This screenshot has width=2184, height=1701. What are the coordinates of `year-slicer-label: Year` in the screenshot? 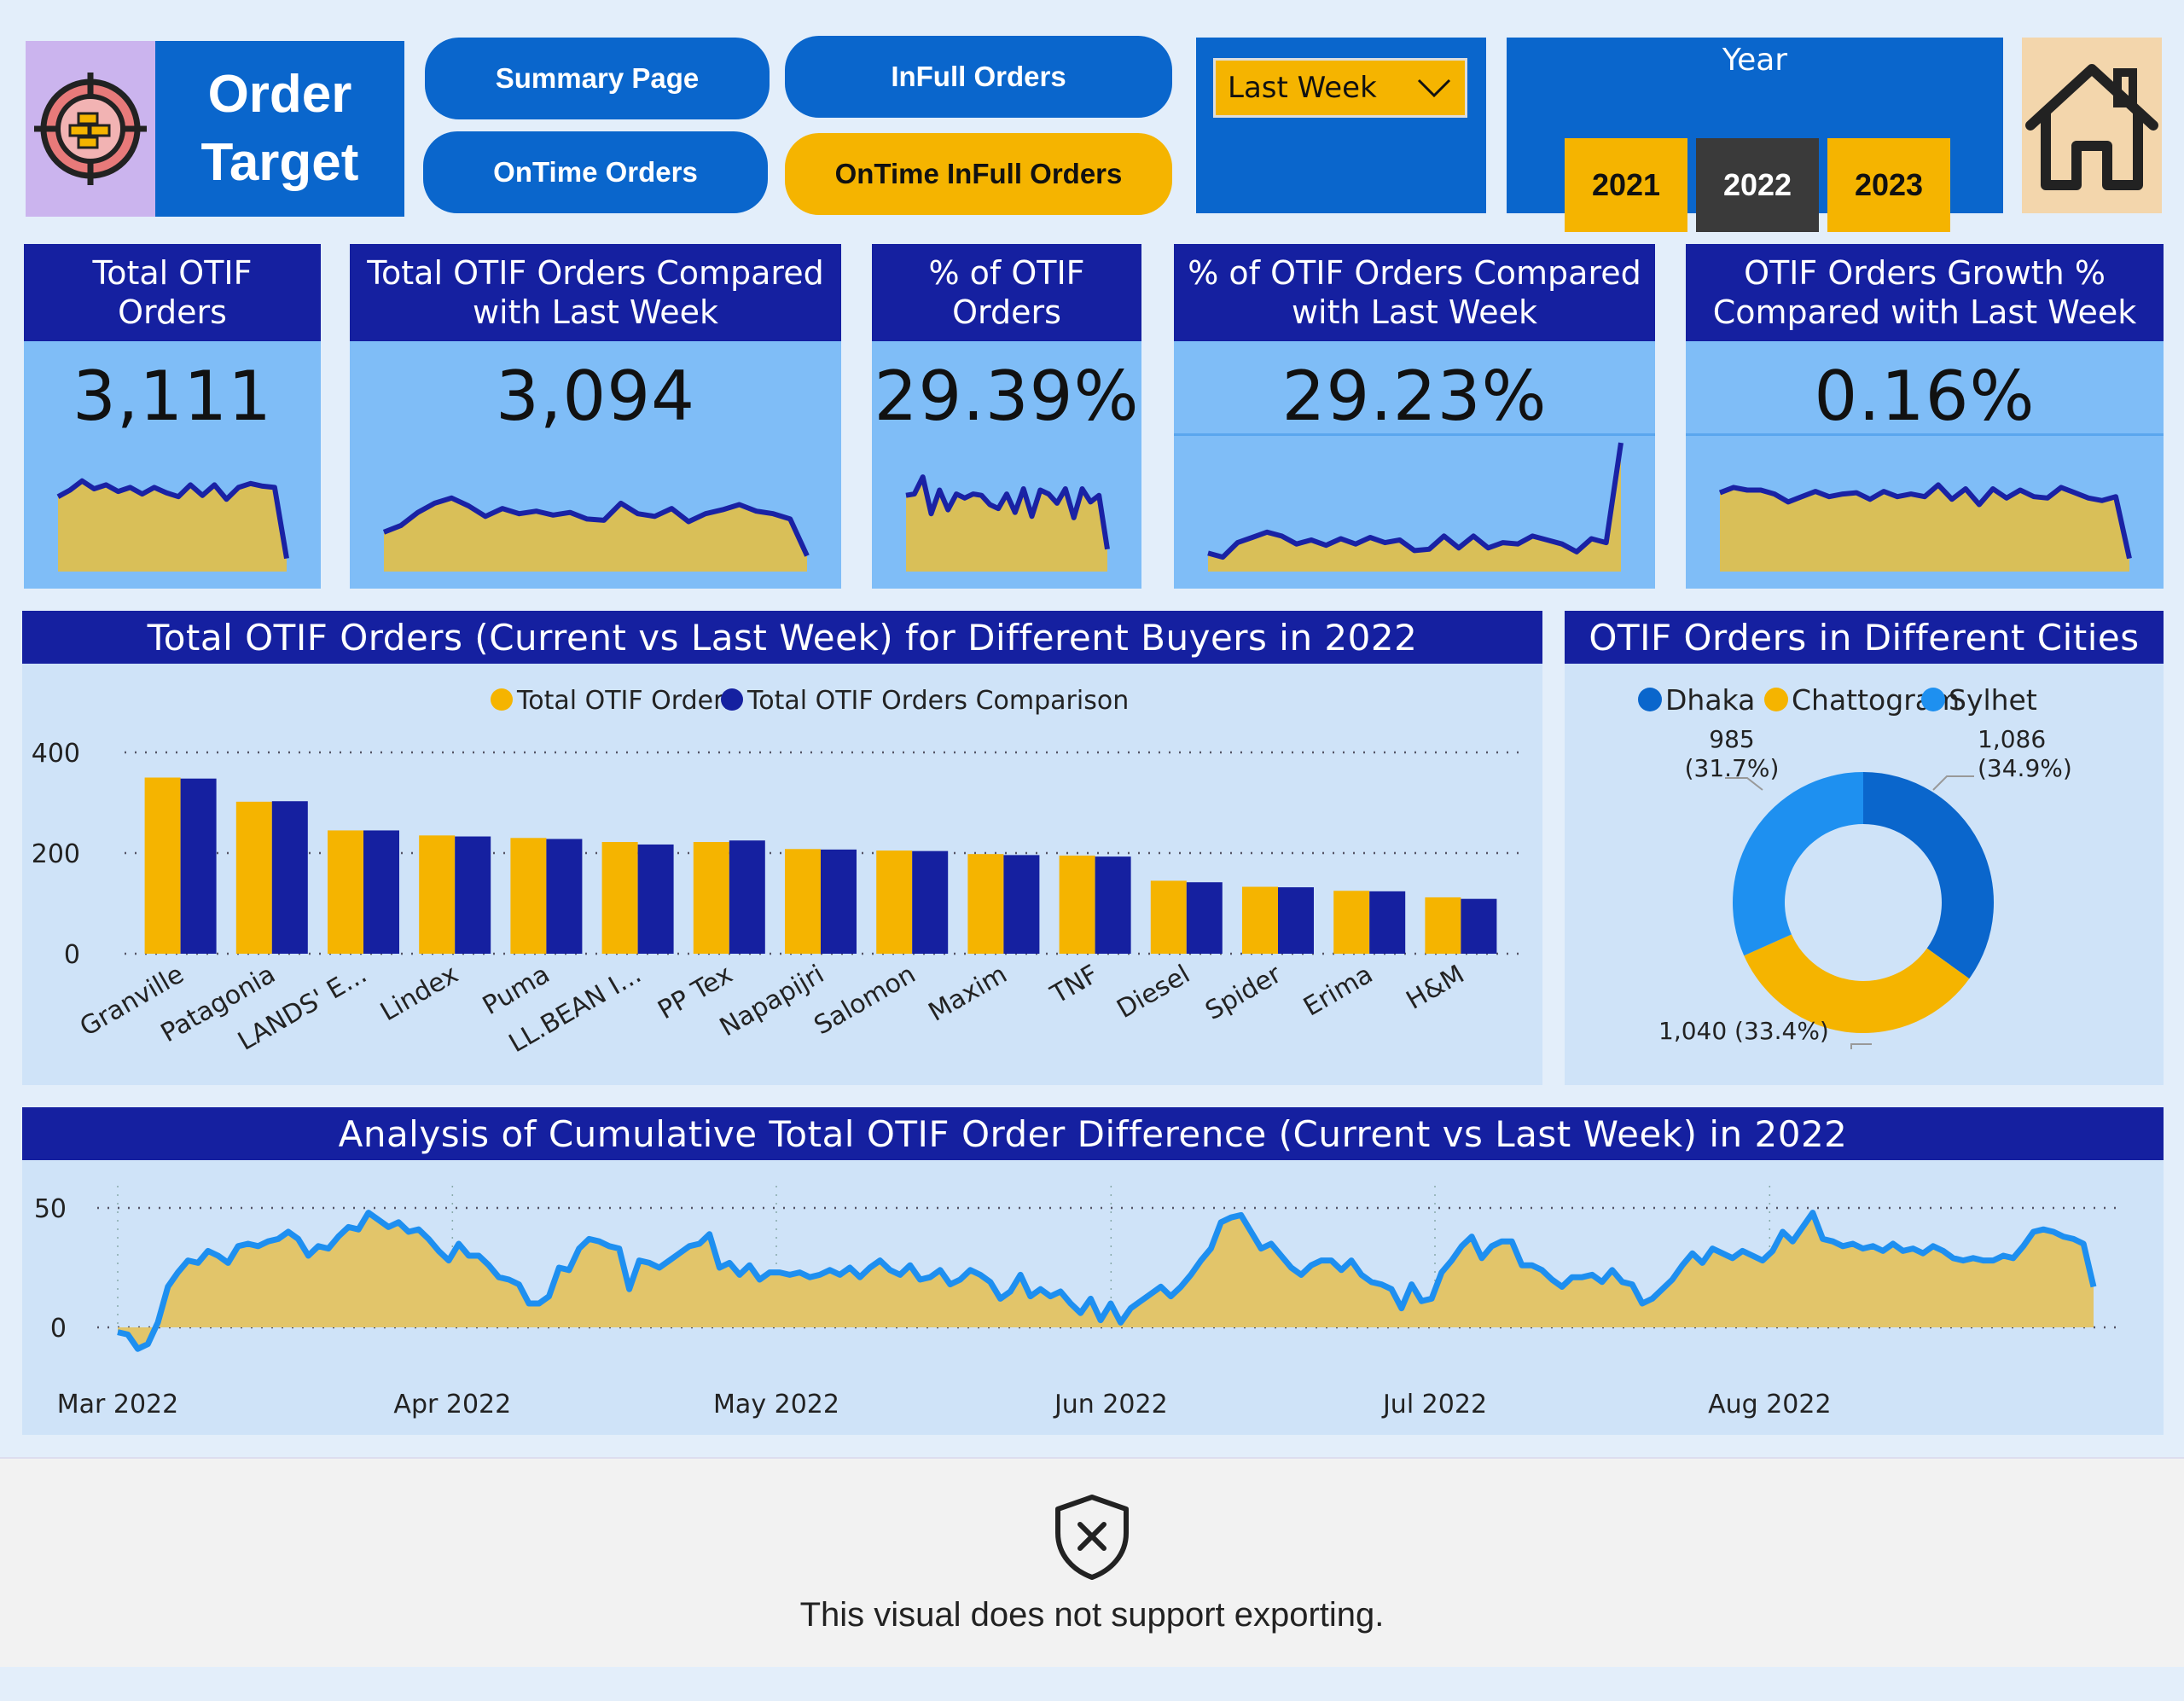 It's located at (1755, 60).